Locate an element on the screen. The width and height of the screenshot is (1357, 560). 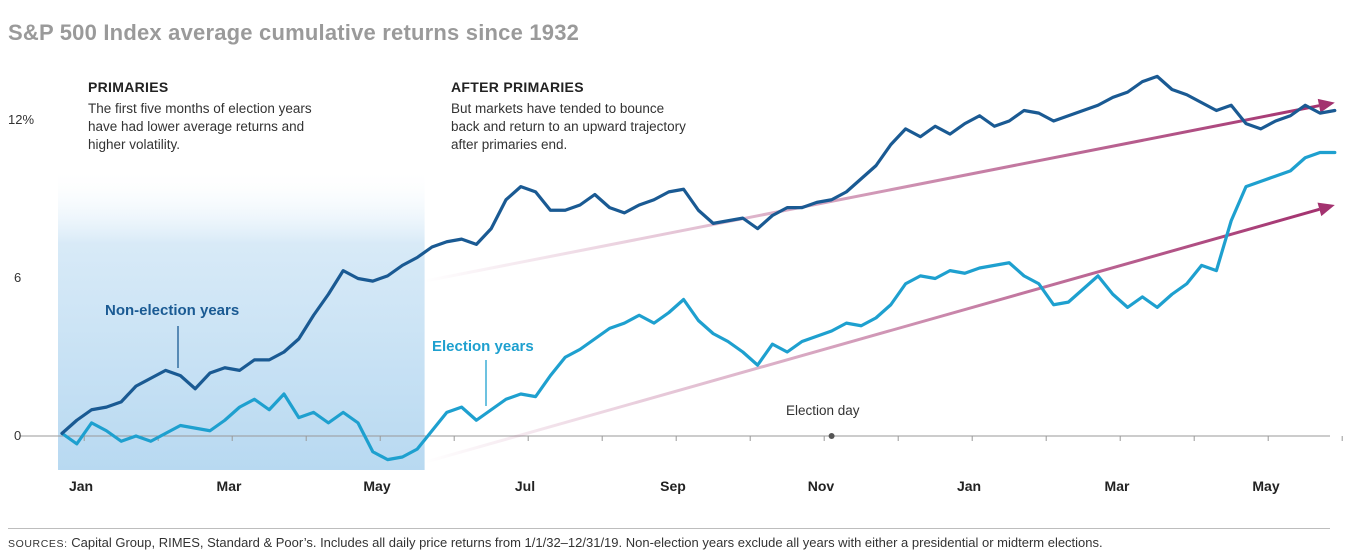
x-tick-label: Sep is located at coordinates (673, 486).